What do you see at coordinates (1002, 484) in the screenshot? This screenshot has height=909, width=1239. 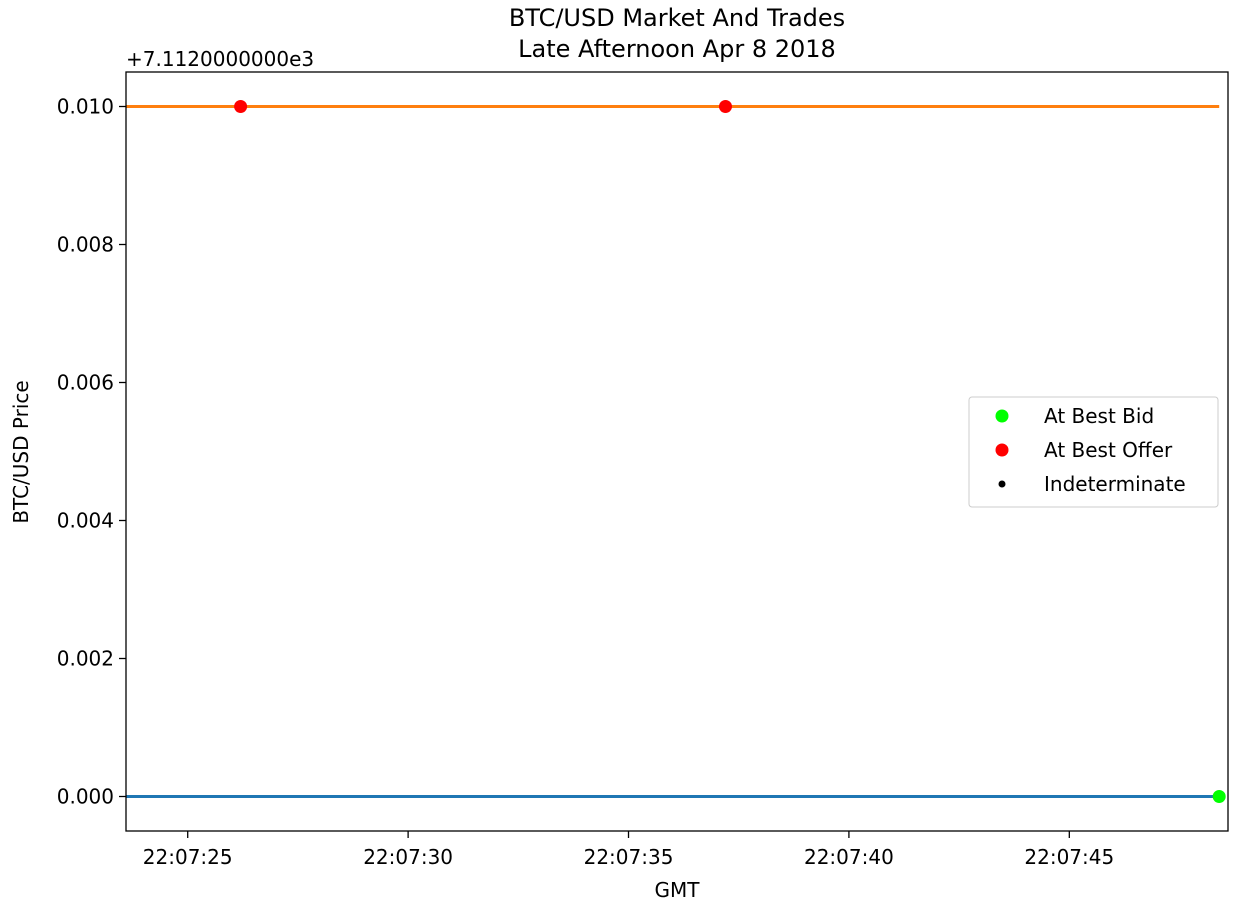 I see `legend-marker-indeterminate` at bounding box center [1002, 484].